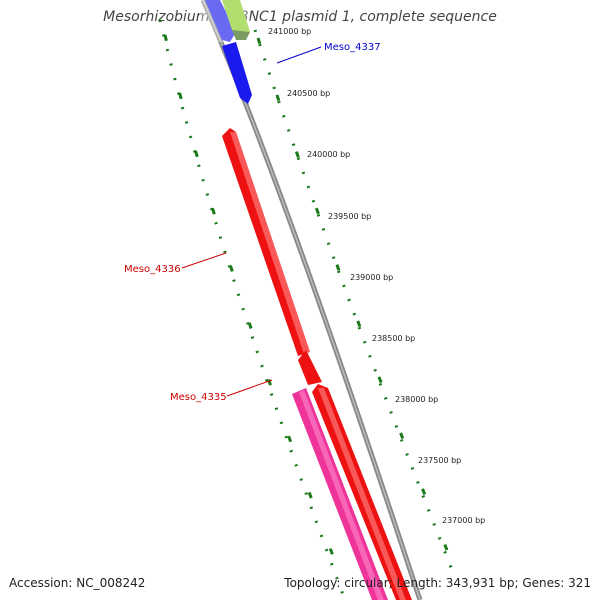 This screenshot has width=600, height=600. What do you see at coordinates (241, 35) in the screenshot?
I see `gene-block-green-dark` at bounding box center [241, 35].